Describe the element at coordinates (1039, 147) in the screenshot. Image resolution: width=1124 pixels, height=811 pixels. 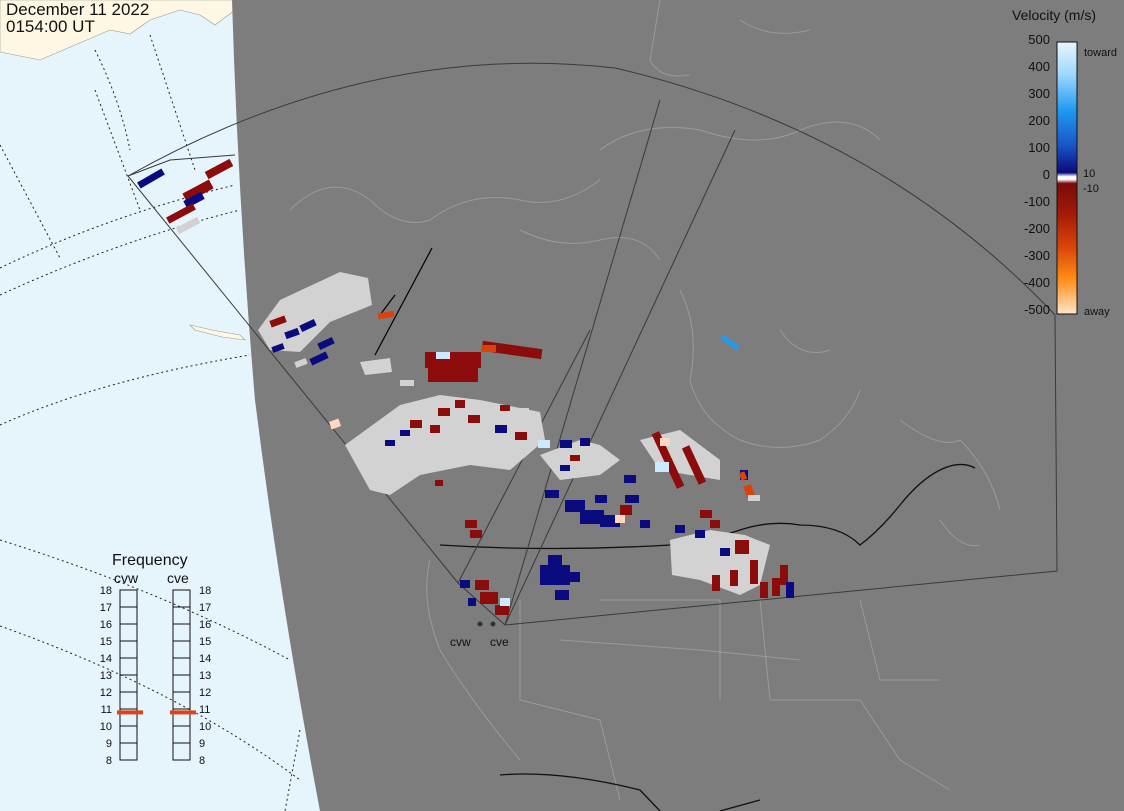
I see `velocity-tick-label: 100` at that location.